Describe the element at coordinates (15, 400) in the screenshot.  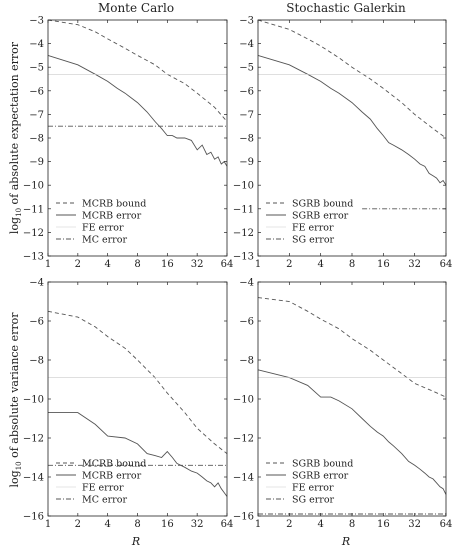
I see `ylabel-variance: log10 of absolute variance error` at that location.